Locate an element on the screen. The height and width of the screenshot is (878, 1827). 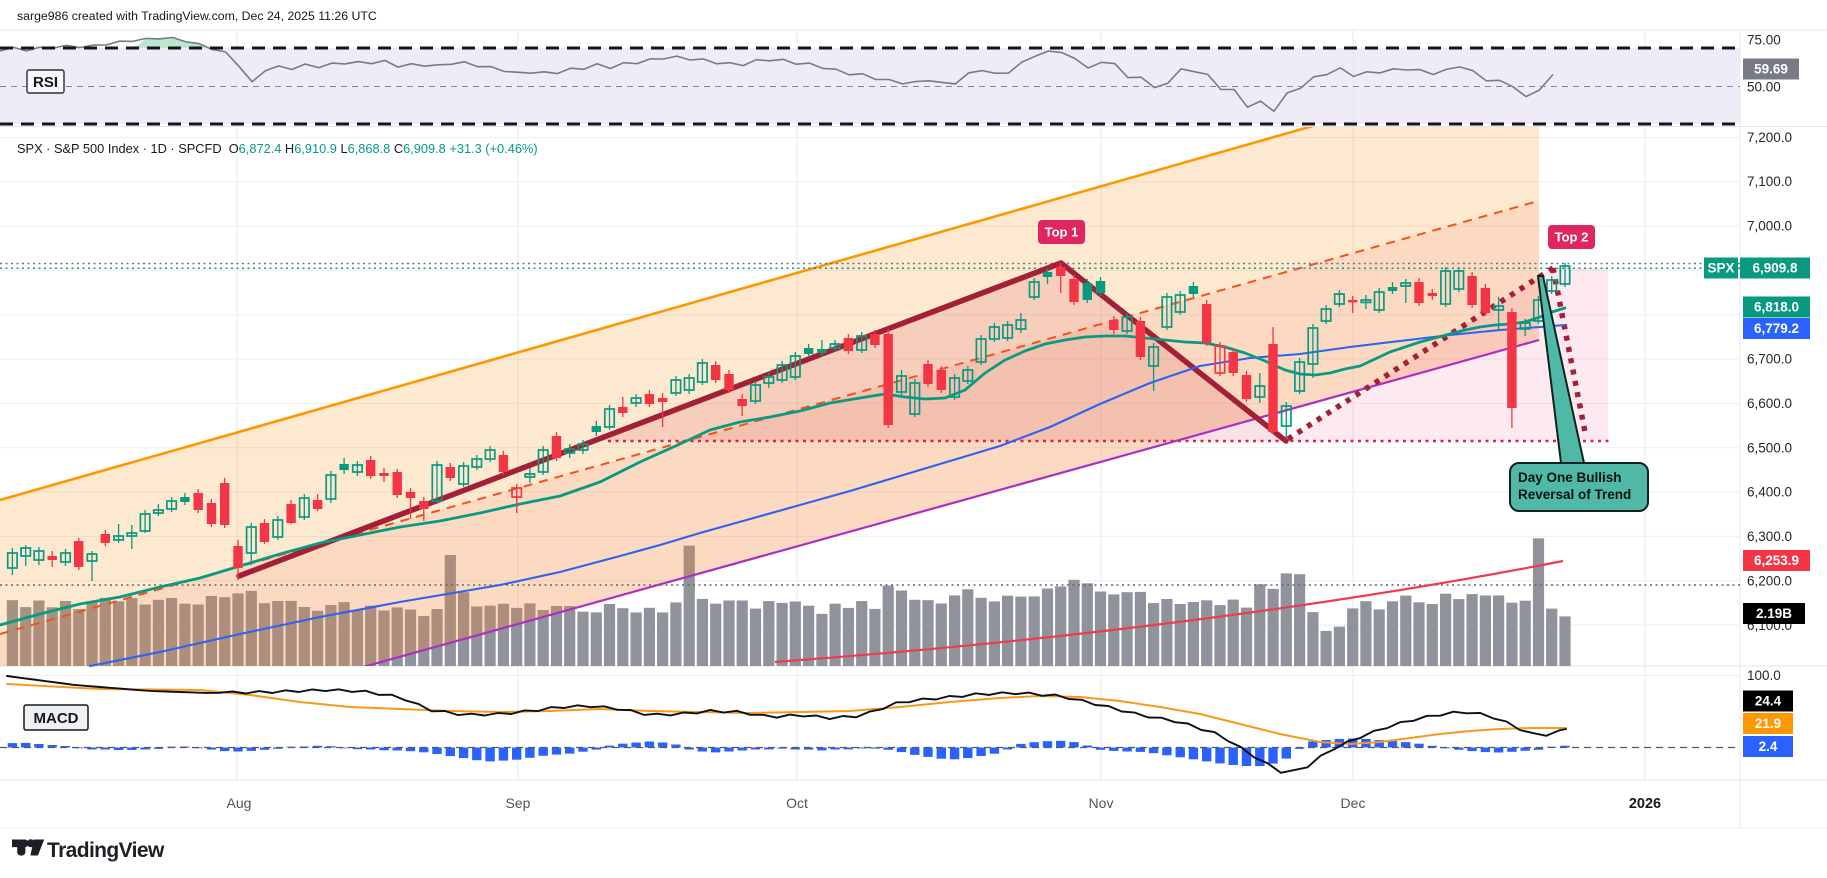
svg-text: Aug is located at coordinates (239, 803).